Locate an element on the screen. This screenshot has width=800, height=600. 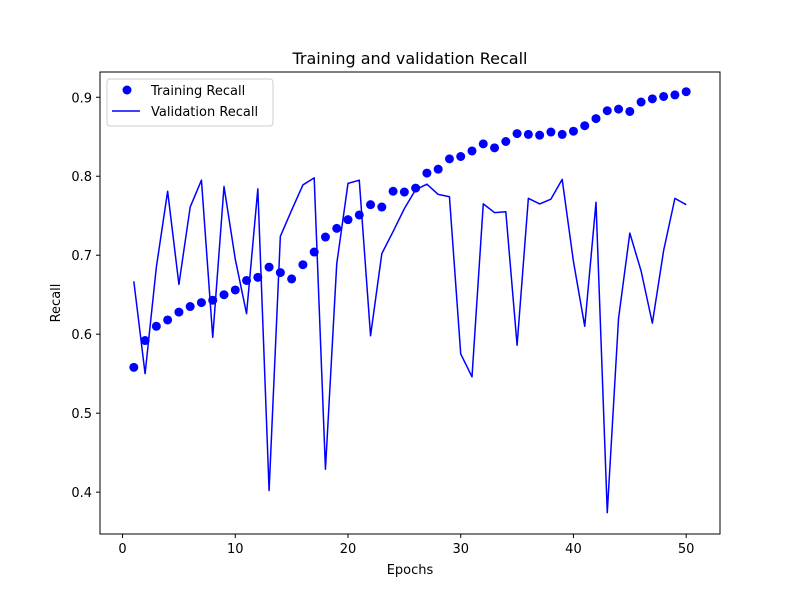
x-tick-label: 30 is located at coordinates (460, 549).